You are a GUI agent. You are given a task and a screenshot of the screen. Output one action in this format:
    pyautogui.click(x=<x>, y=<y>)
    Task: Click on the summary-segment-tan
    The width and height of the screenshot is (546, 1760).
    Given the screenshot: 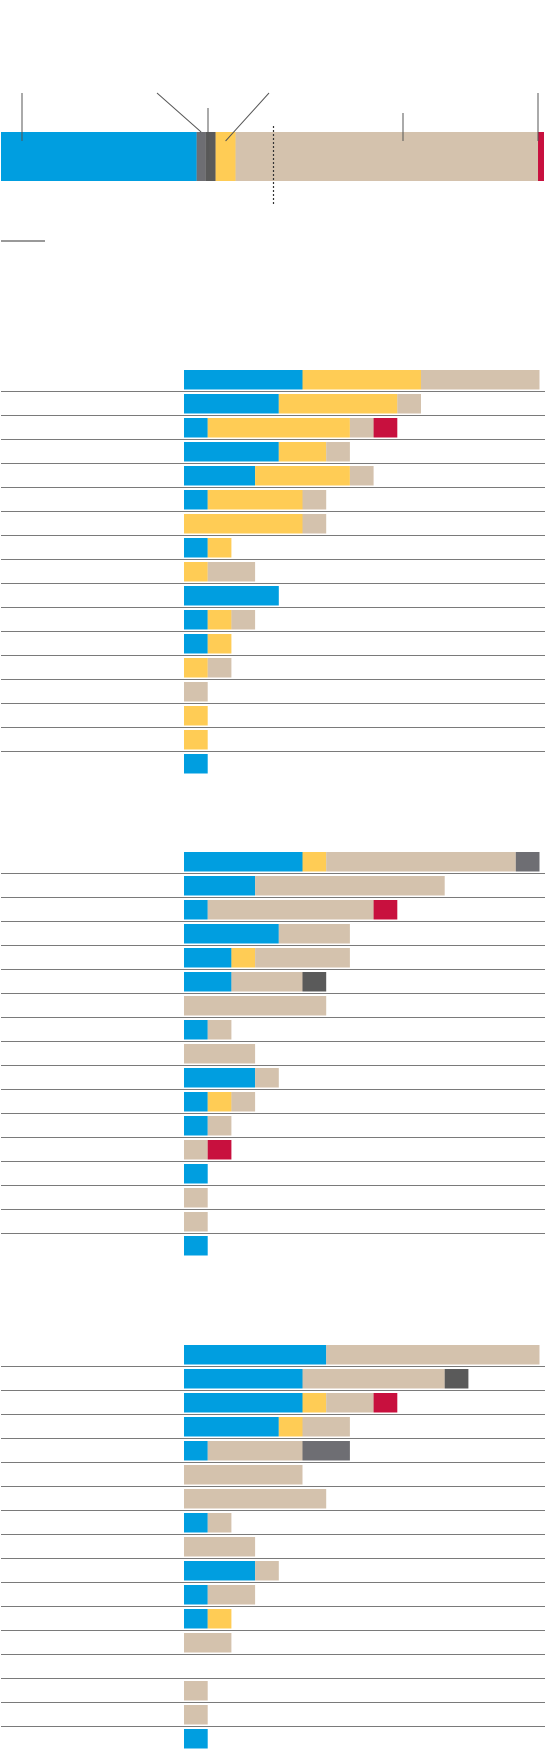 What is the action you would take?
    pyautogui.click(x=387, y=156)
    